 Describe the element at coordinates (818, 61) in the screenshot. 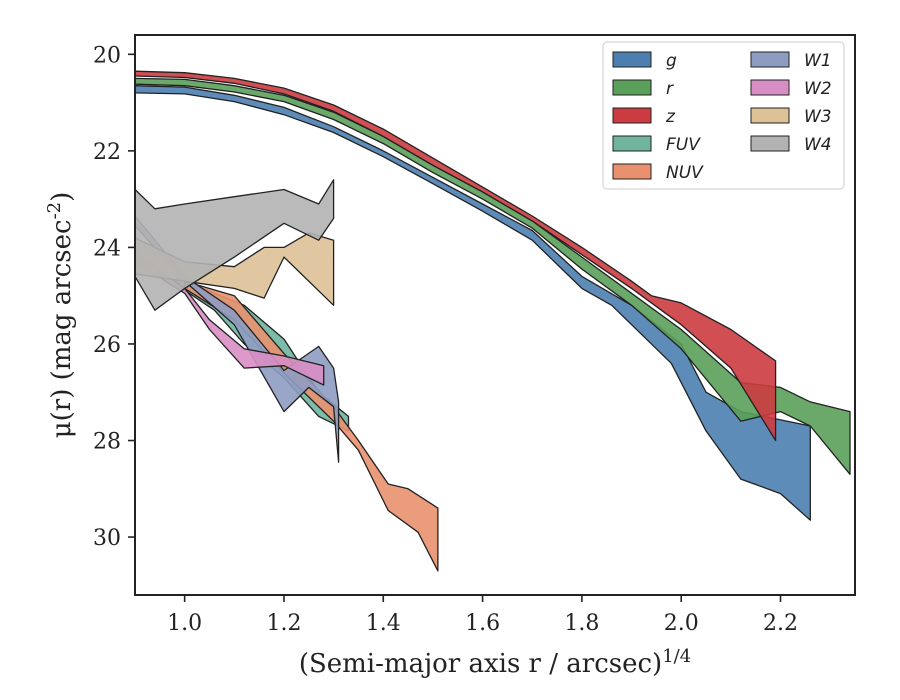

I see `legend-label-w1: W1` at that location.